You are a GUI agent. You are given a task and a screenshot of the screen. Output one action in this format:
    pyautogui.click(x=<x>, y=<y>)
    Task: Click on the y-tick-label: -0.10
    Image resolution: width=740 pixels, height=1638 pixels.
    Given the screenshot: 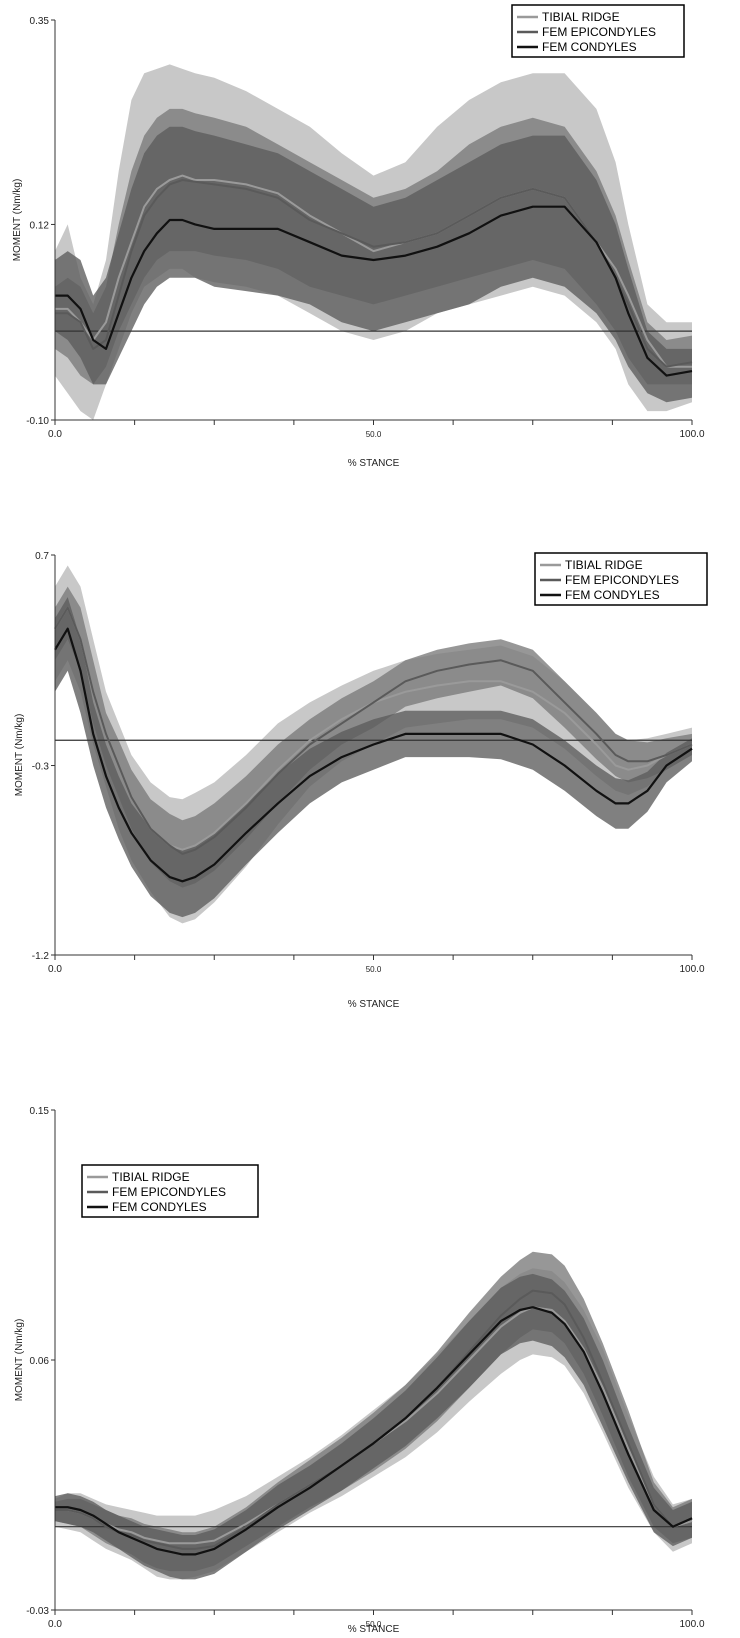 What is the action you would take?
    pyautogui.click(x=37, y=421)
    